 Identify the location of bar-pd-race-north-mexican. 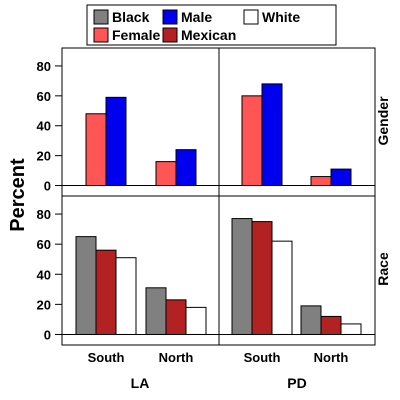
(331, 325).